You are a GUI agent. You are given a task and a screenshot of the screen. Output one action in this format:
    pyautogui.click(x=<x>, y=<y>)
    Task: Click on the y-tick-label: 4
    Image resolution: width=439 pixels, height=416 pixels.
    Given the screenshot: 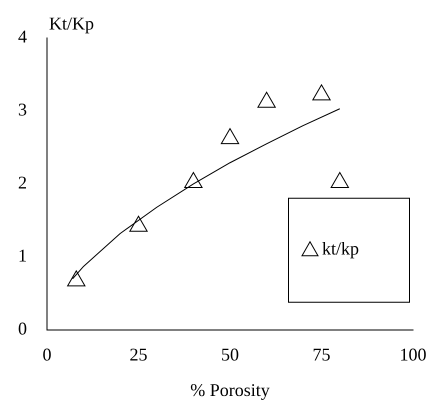 What is the action you would take?
    pyautogui.click(x=22, y=36)
    